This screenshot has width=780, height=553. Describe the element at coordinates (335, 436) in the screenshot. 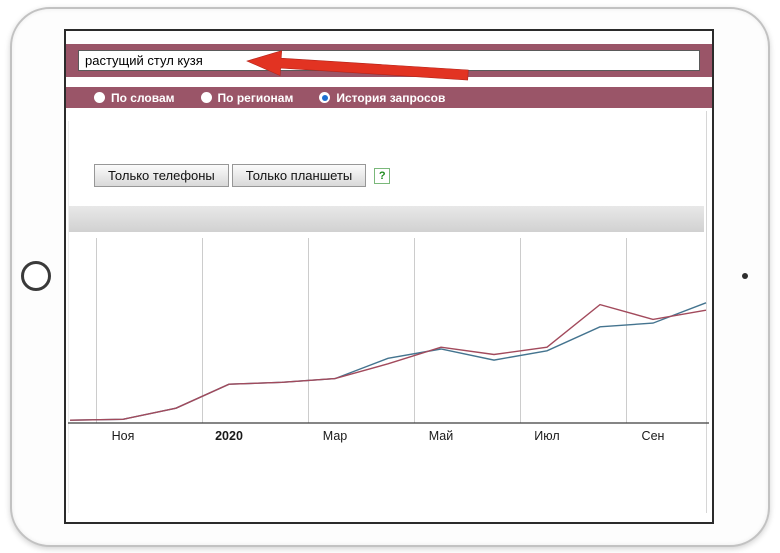

I see `x-axis-label: Мар` at that location.